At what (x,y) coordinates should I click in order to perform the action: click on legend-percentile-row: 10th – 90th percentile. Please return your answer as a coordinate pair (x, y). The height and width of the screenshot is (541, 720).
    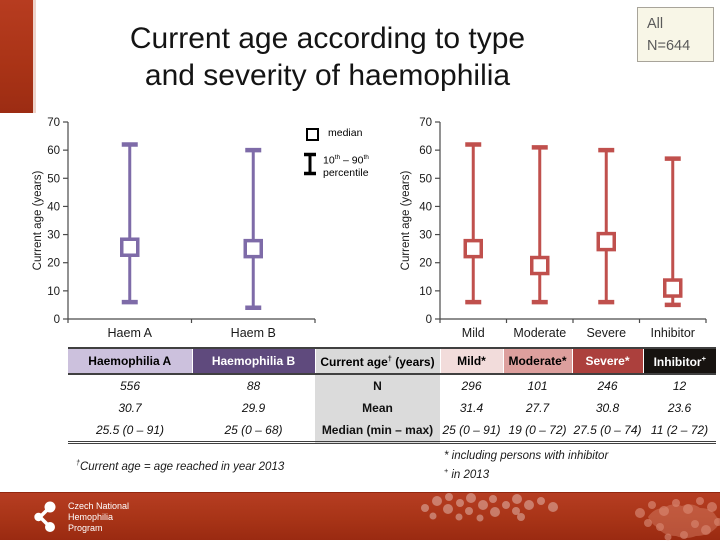
    Looking at the image, I should click on (358, 165).